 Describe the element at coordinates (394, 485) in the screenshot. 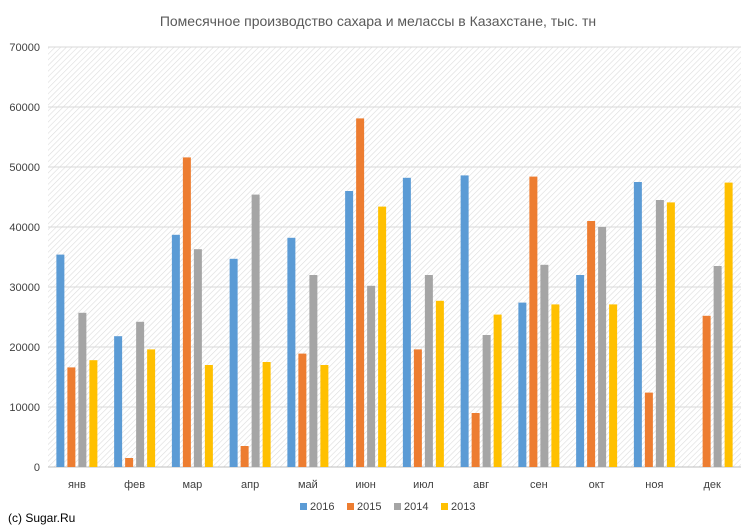

I see `x-axis-ticks: янв фев мар апр май июн июл авг сен окт ноя дек` at that location.